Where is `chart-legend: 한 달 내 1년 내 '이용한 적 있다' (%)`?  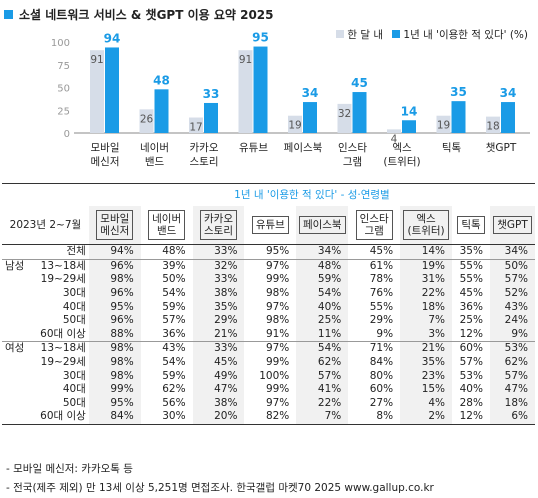
chart-legend: 한 달 내 1년 내 '이용한 적 있다' (%) is located at coordinates (429, 34).